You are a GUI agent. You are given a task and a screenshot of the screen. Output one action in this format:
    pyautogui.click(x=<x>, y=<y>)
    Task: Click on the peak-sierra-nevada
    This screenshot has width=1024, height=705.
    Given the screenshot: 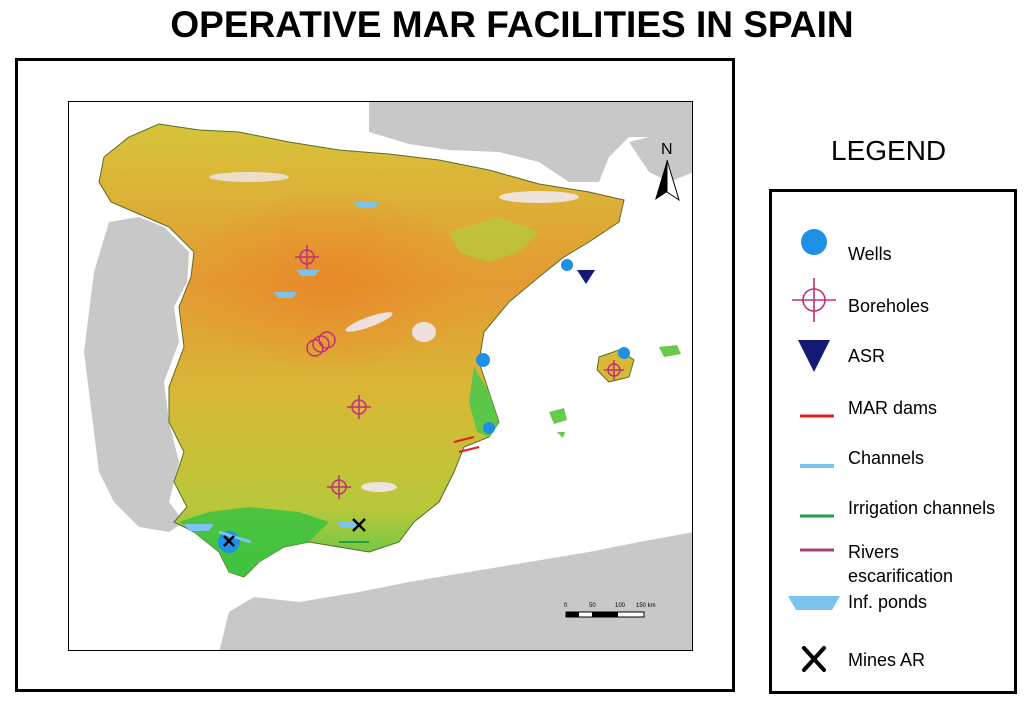 What is the action you would take?
    pyautogui.click(x=379, y=487)
    